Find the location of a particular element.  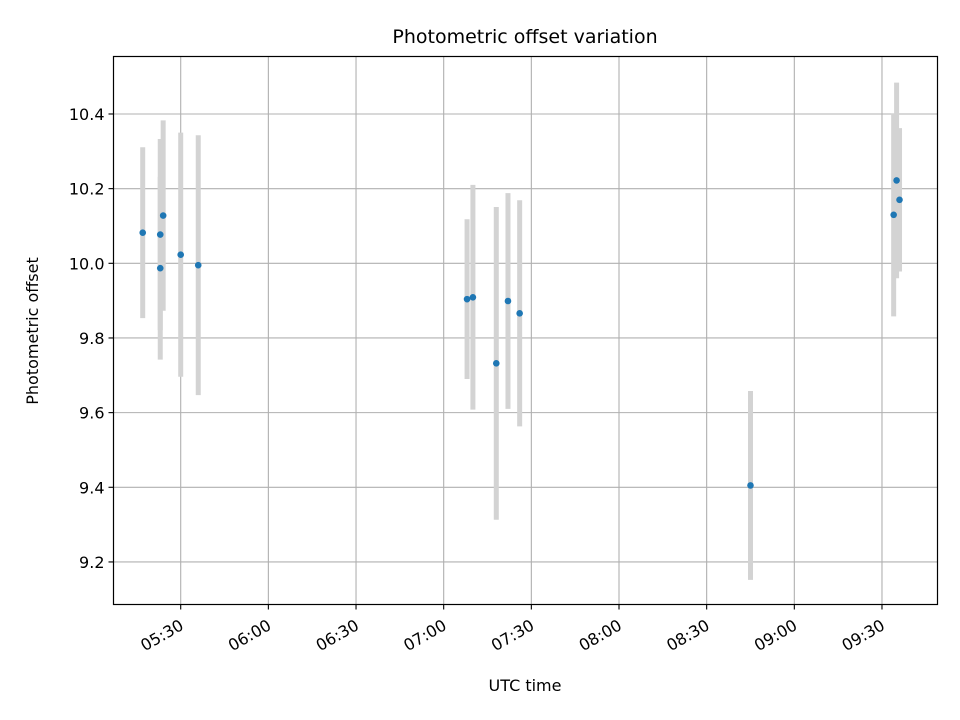

y-tick-label: 9.4 is located at coordinates (91, 487).